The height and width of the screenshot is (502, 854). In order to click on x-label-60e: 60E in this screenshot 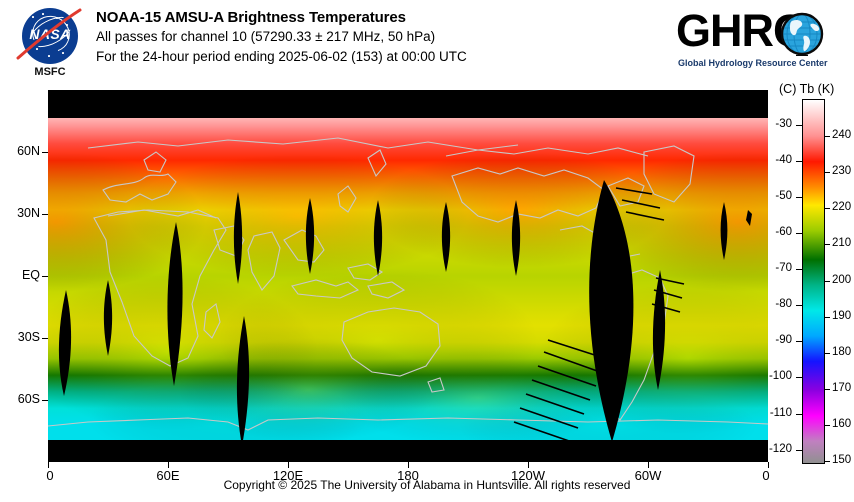, I will do `click(168, 475)`.